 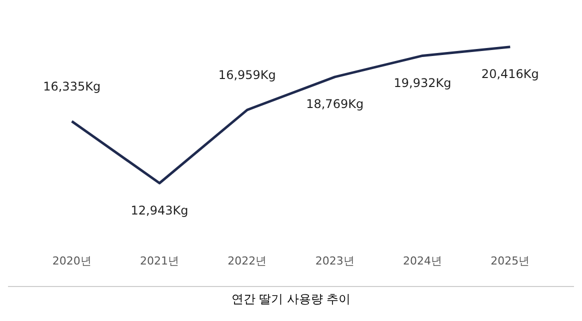 What do you see at coordinates (72, 86) in the screenshot?
I see `data-label: 16,335Kg` at bounding box center [72, 86].